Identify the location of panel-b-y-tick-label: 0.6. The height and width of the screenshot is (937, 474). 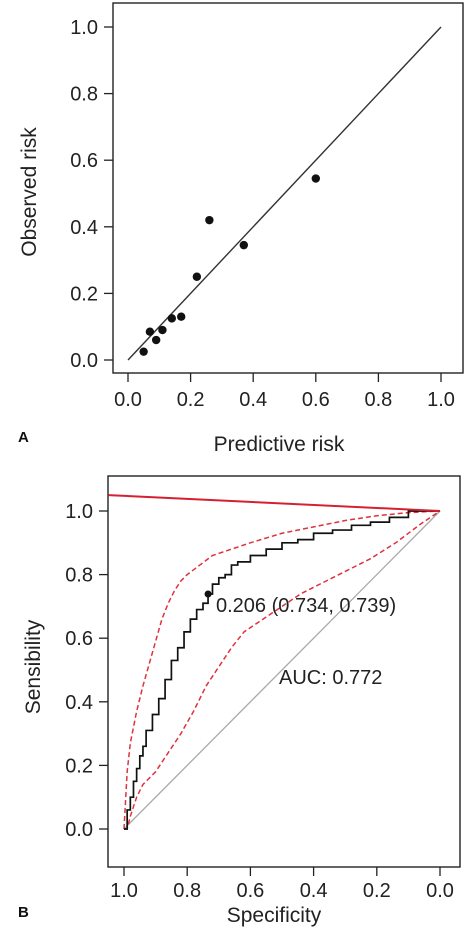
(79, 639).